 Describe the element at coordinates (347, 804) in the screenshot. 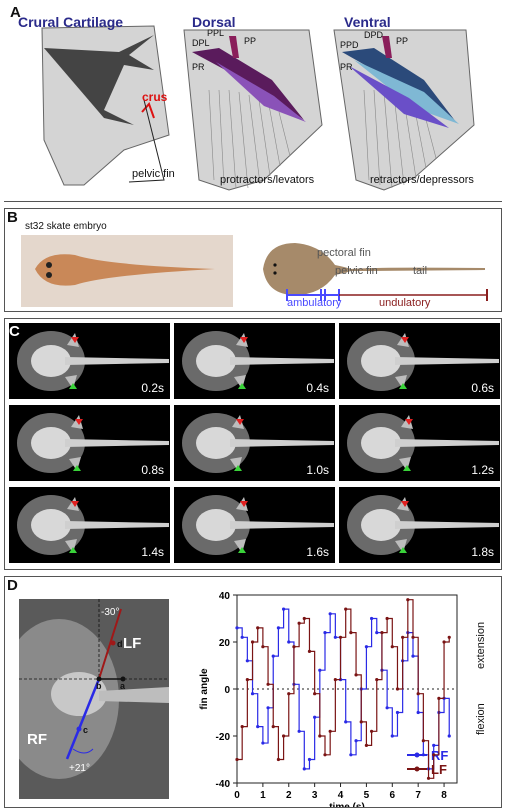

I see `x-axis-label: time (s)` at that location.